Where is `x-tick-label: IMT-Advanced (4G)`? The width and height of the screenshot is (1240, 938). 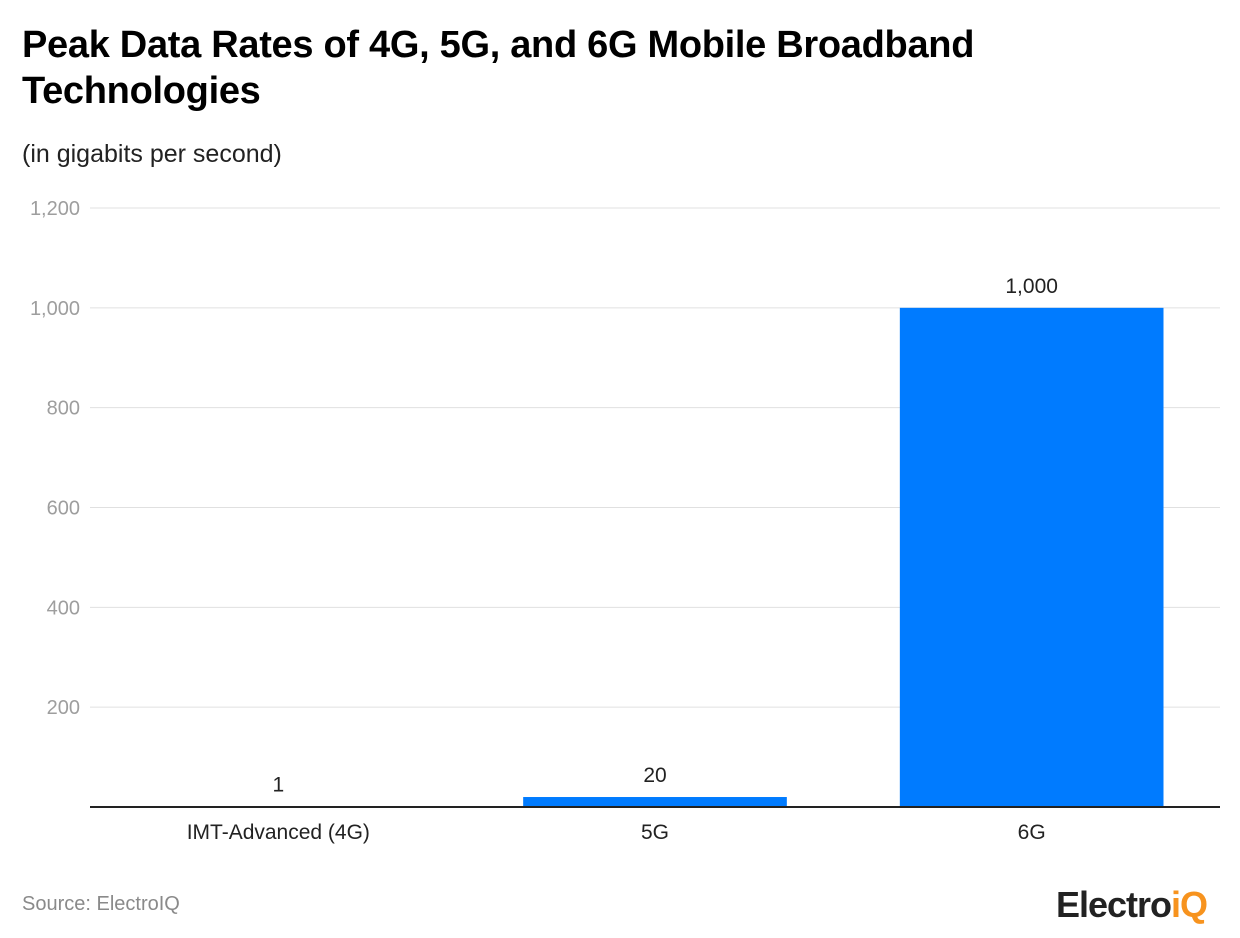
x-tick-label: IMT-Advanced (4G) is located at coordinates (278, 832).